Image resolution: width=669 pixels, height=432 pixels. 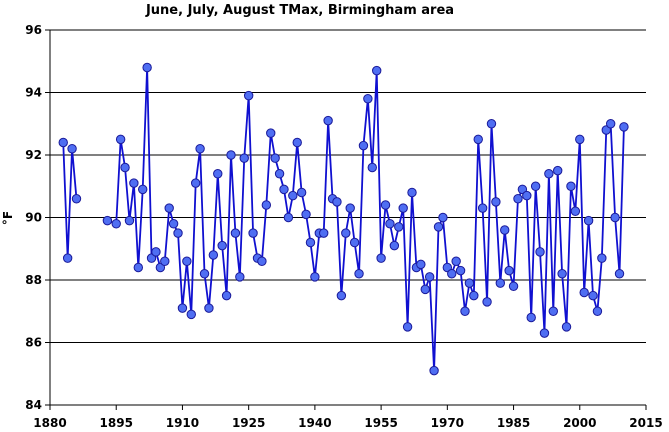 What do you see at coordinates (33, 30) in the screenshot?
I see `y-tick-label: 96` at bounding box center [33, 30].